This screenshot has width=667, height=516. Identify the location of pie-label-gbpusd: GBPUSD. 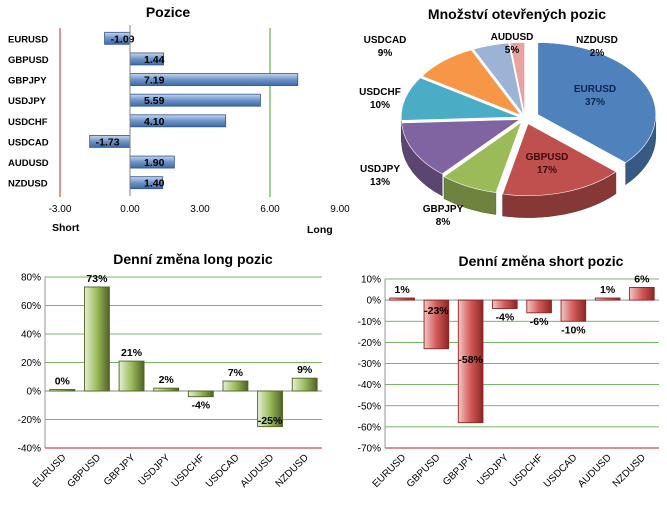
(547, 157).